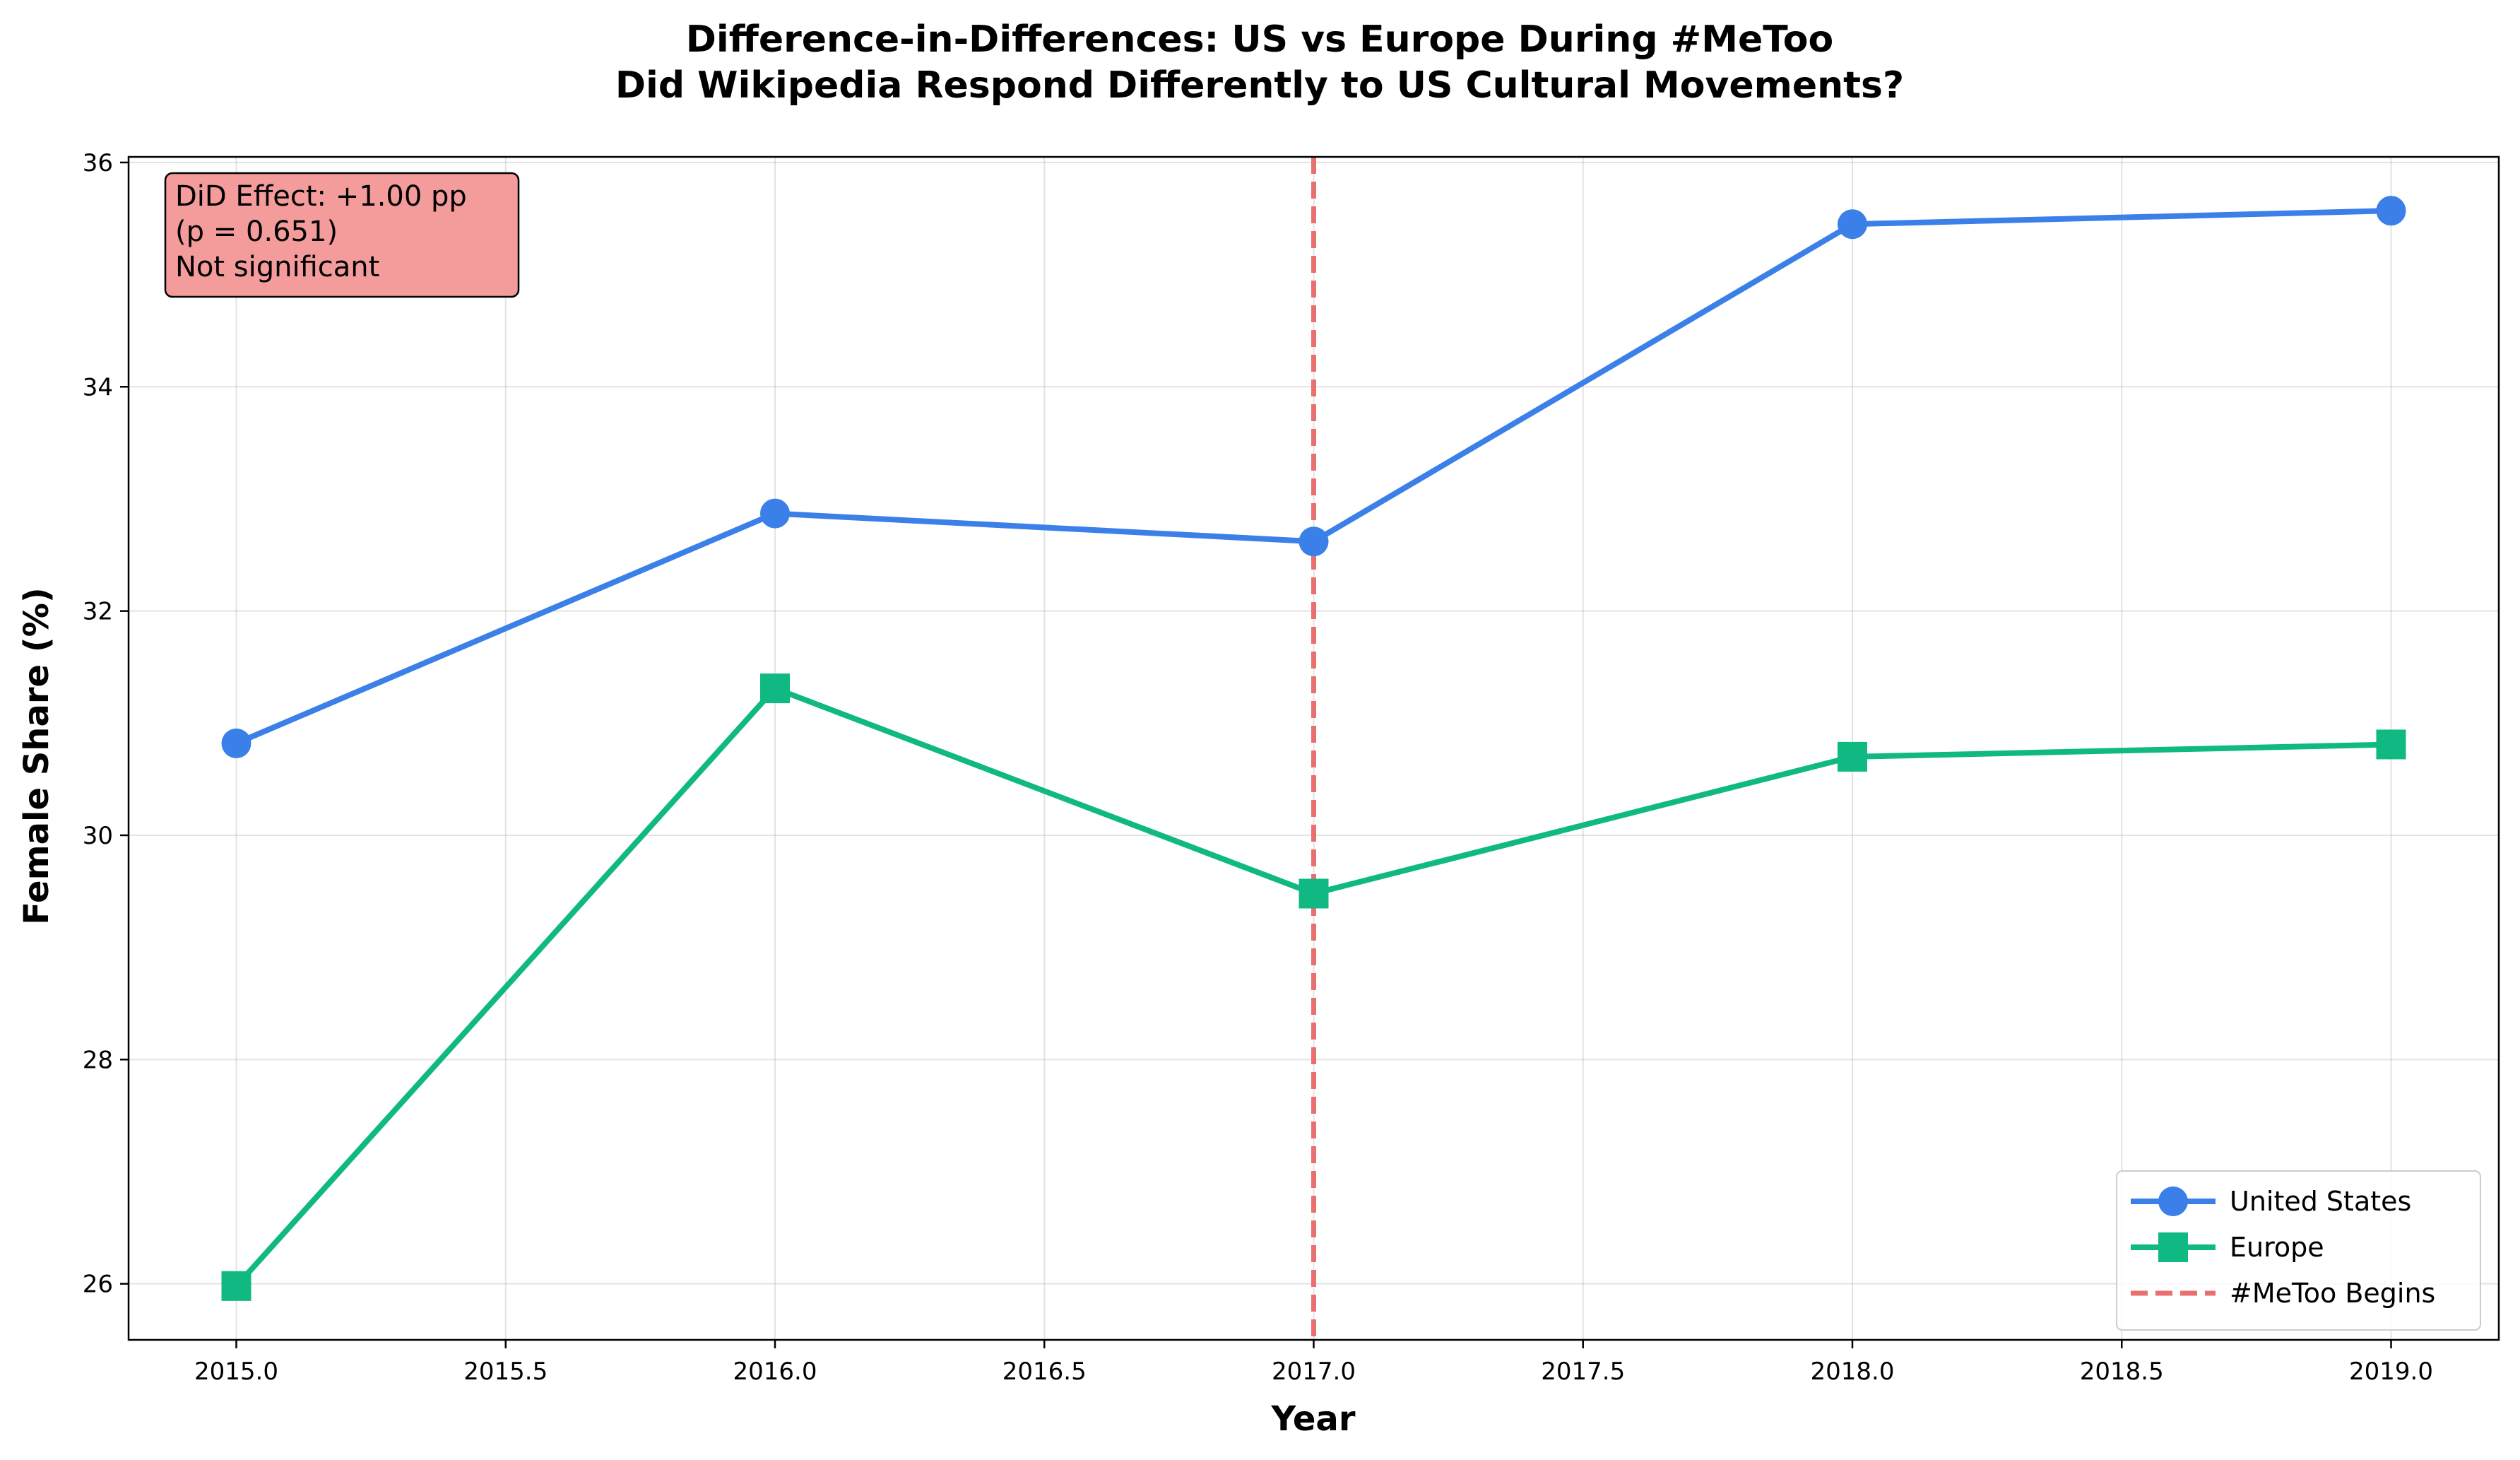  Describe the element at coordinates (98, 612) in the screenshot. I see `y-tick-label: 32` at that location.